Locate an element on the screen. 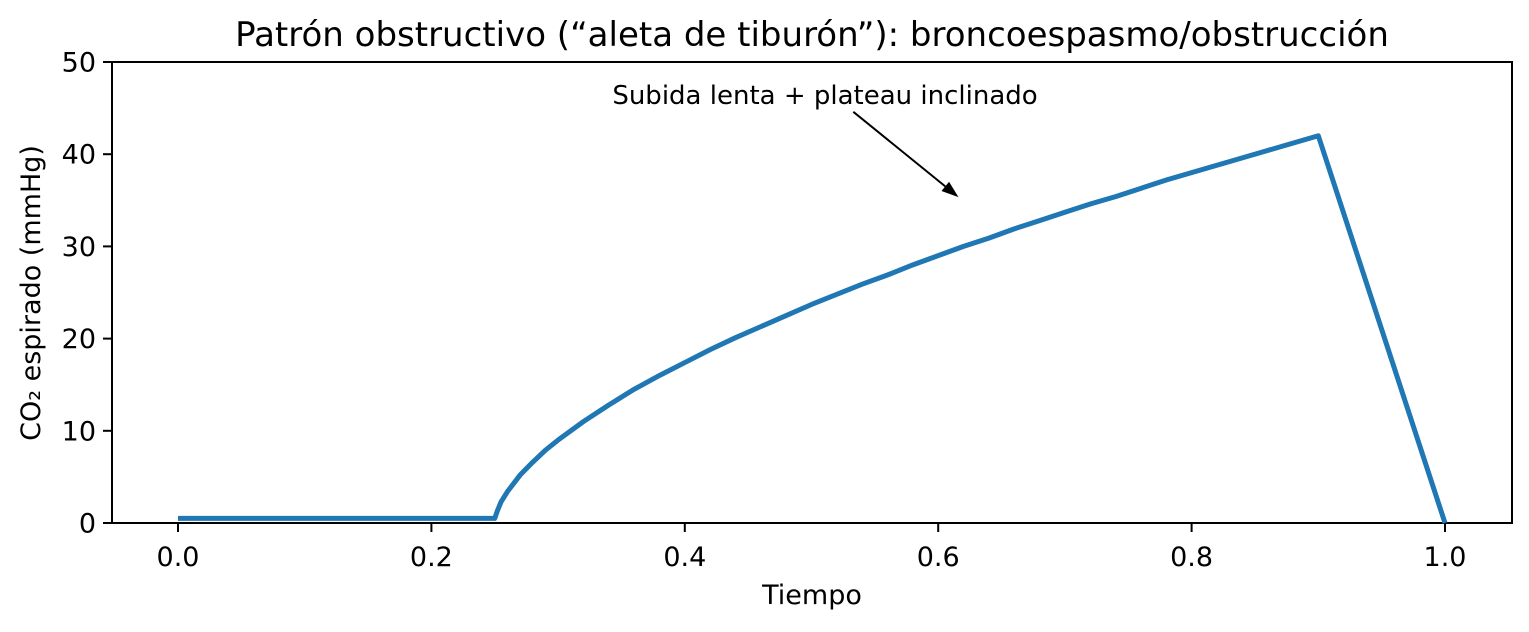  x-tick-label: 0.0 is located at coordinates (178, 557).